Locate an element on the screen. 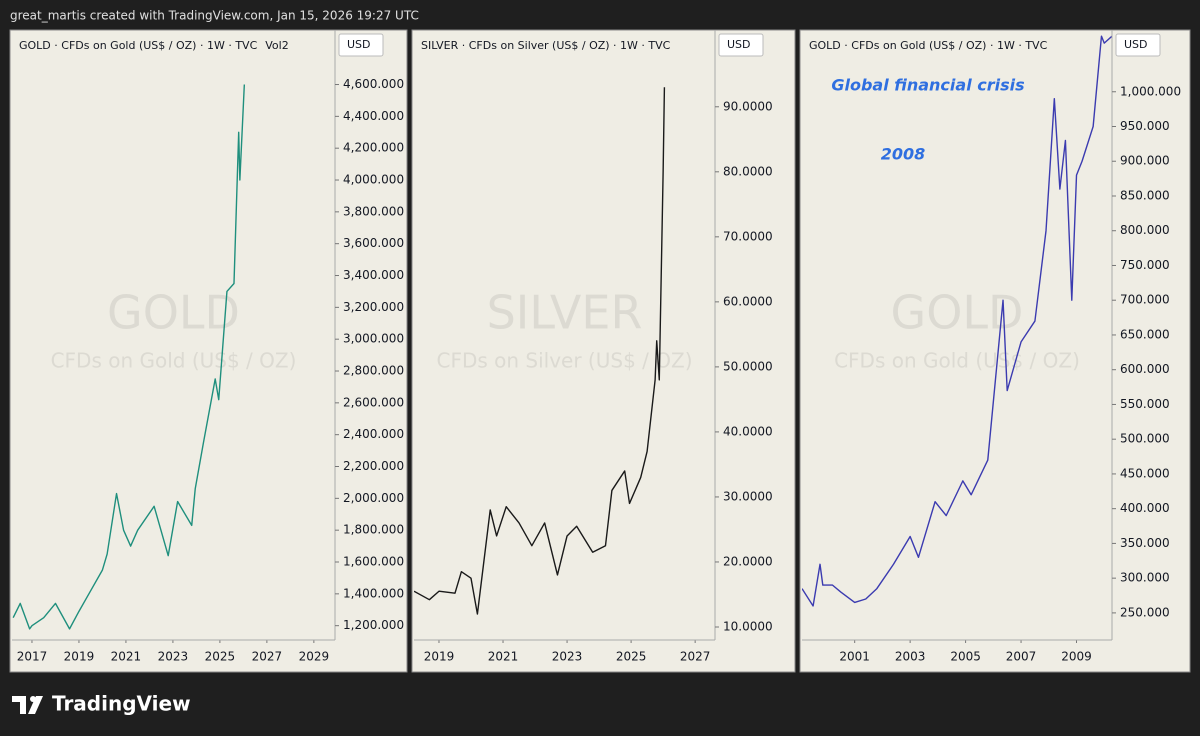 The height and width of the screenshot is (736, 1200). y-tick-label: 40.0000 is located at coordinates (748, 431).